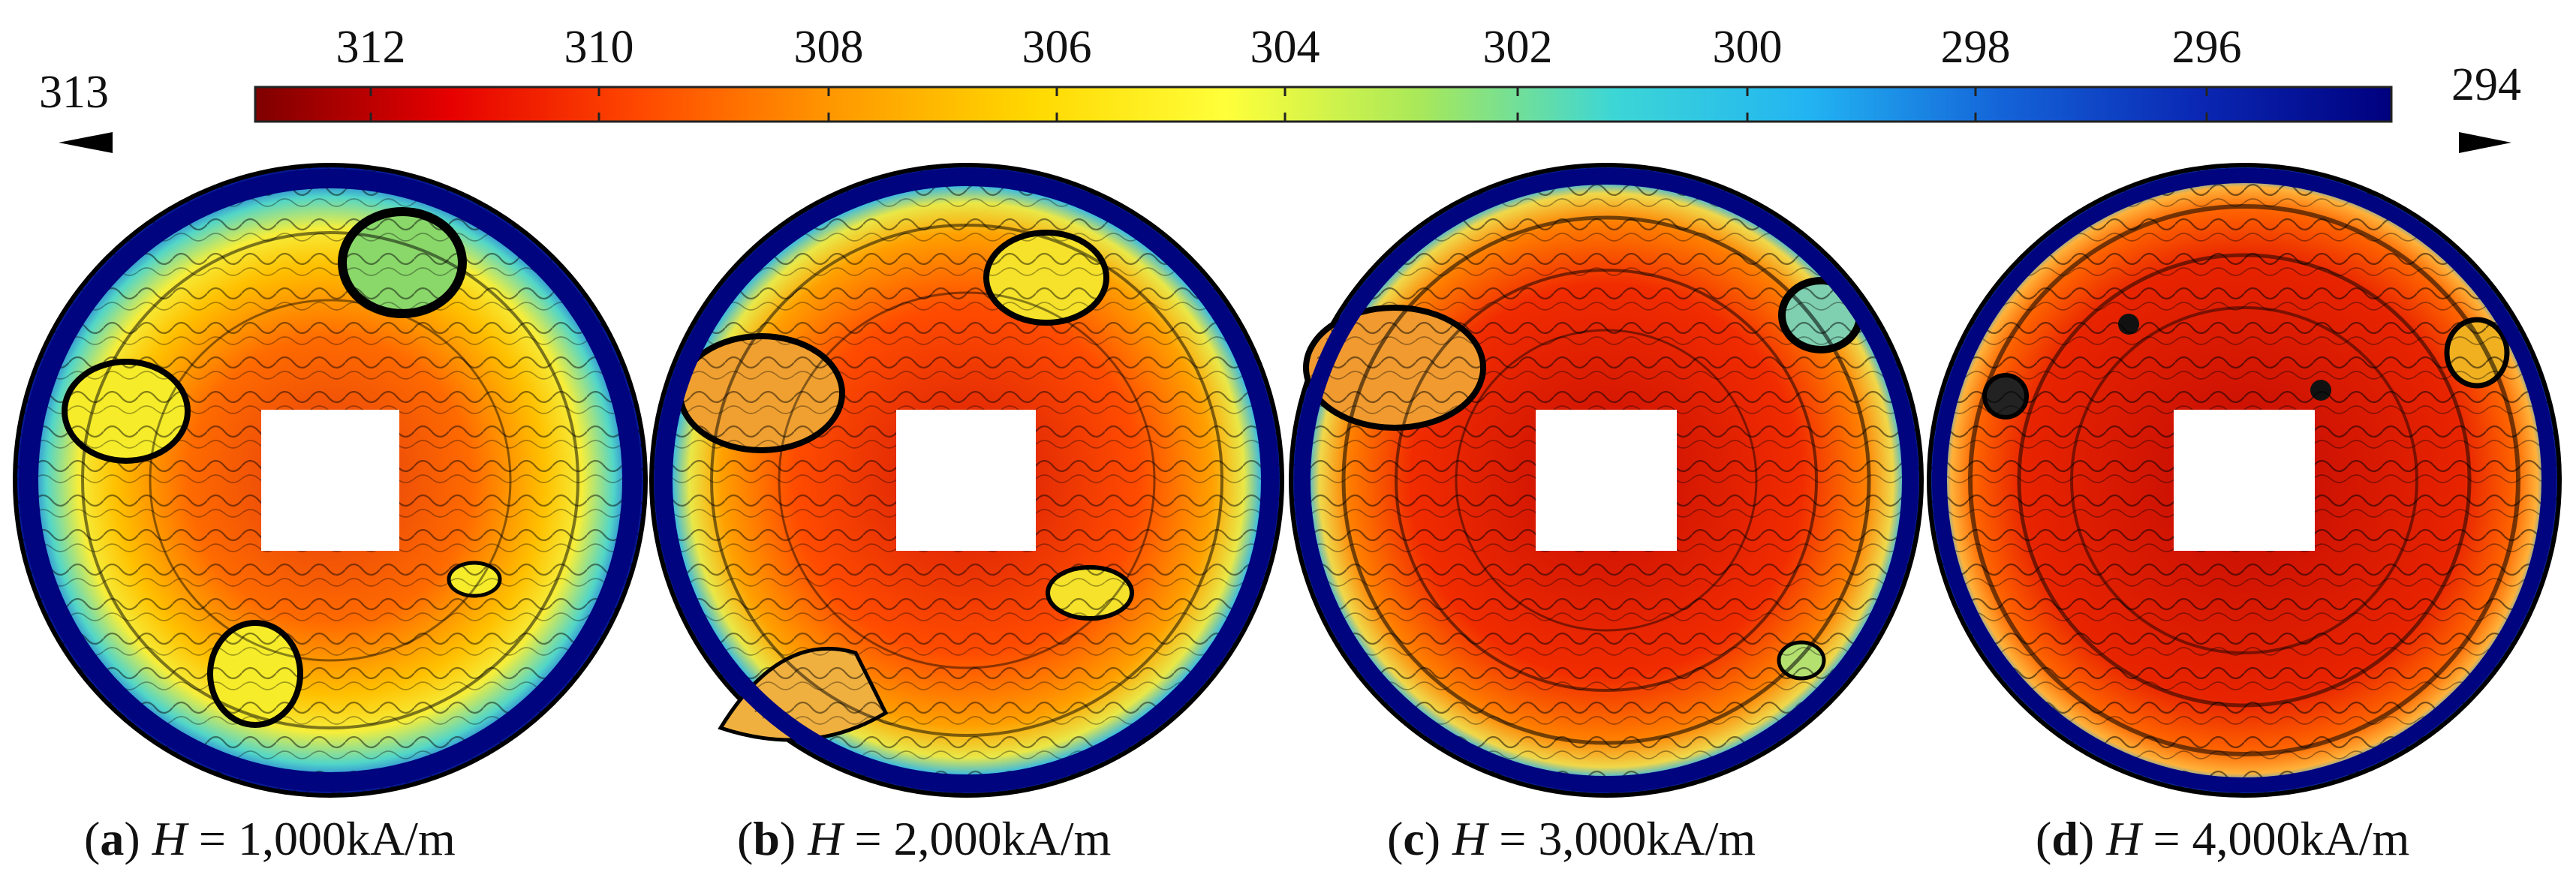 This screenshot has width=2576, height=887. Describe the element at coordinates (2485, 143) in the screenshot. I see `right-triangle-icon` at that location.